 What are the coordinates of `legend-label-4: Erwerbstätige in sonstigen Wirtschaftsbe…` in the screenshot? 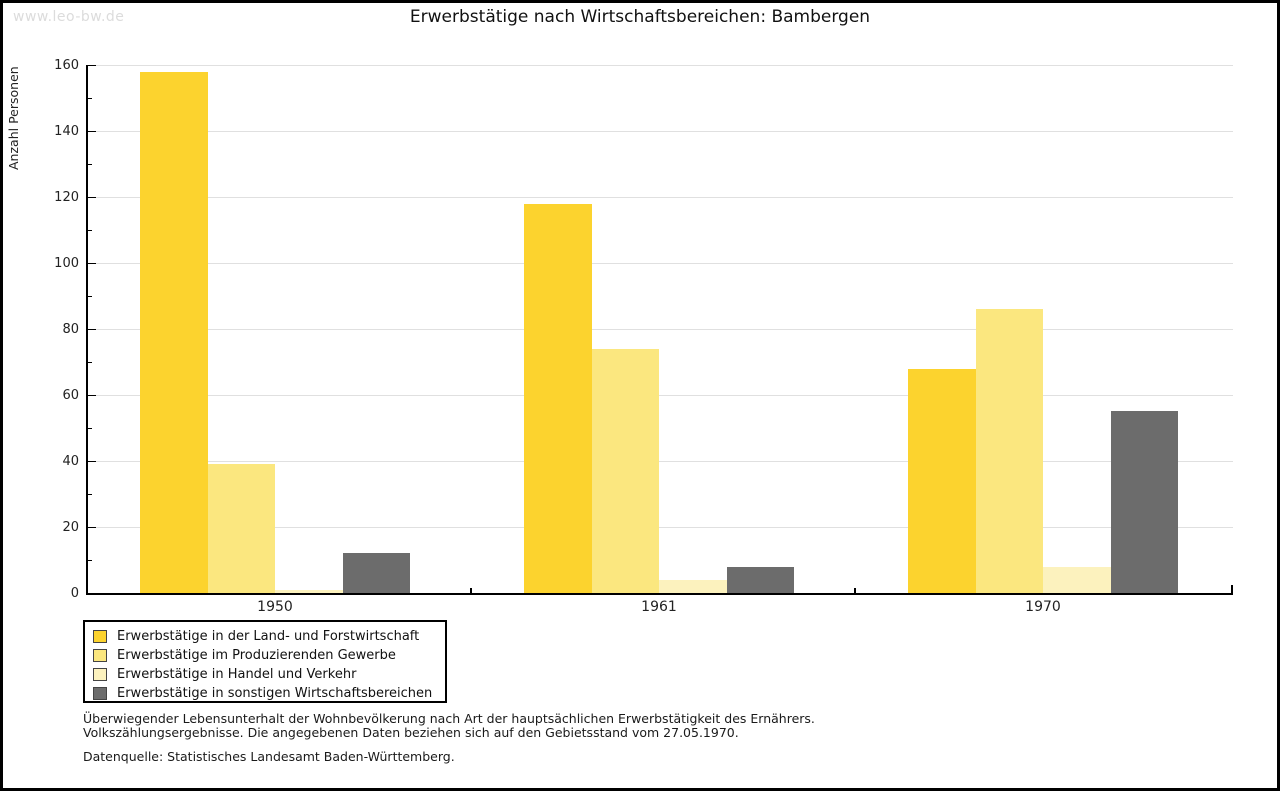 It's located at (275, 693).